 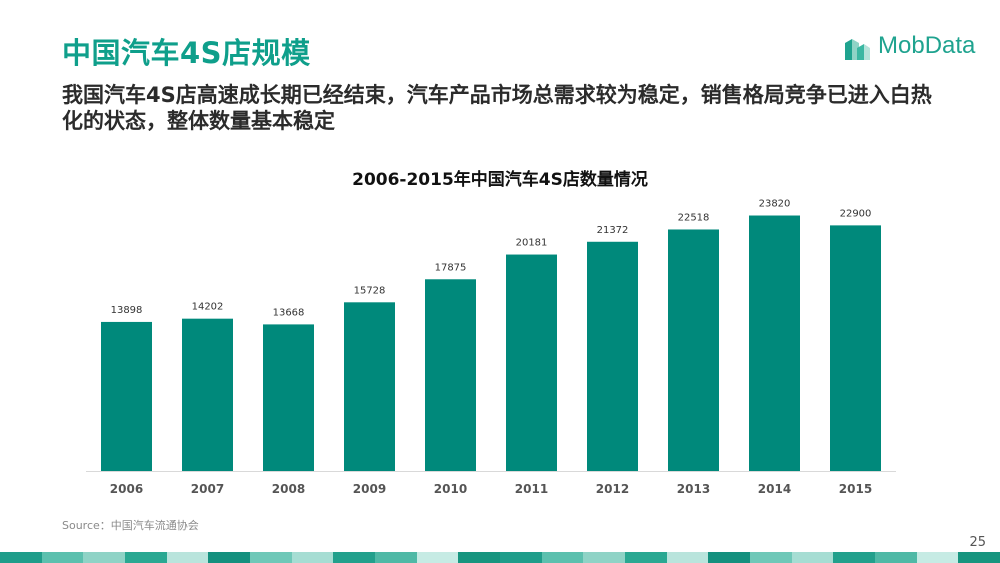 I want to click on chart-title: 2006-2015年中国汽车4S店数量情况, so click(x=500, y=180).